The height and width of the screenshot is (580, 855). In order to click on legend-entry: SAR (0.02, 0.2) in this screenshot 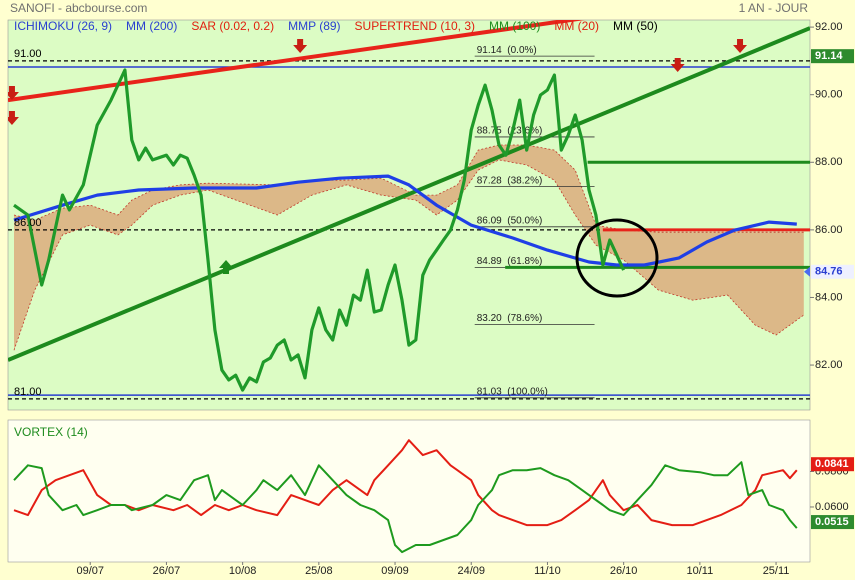, I will do `click(232, 26)`.